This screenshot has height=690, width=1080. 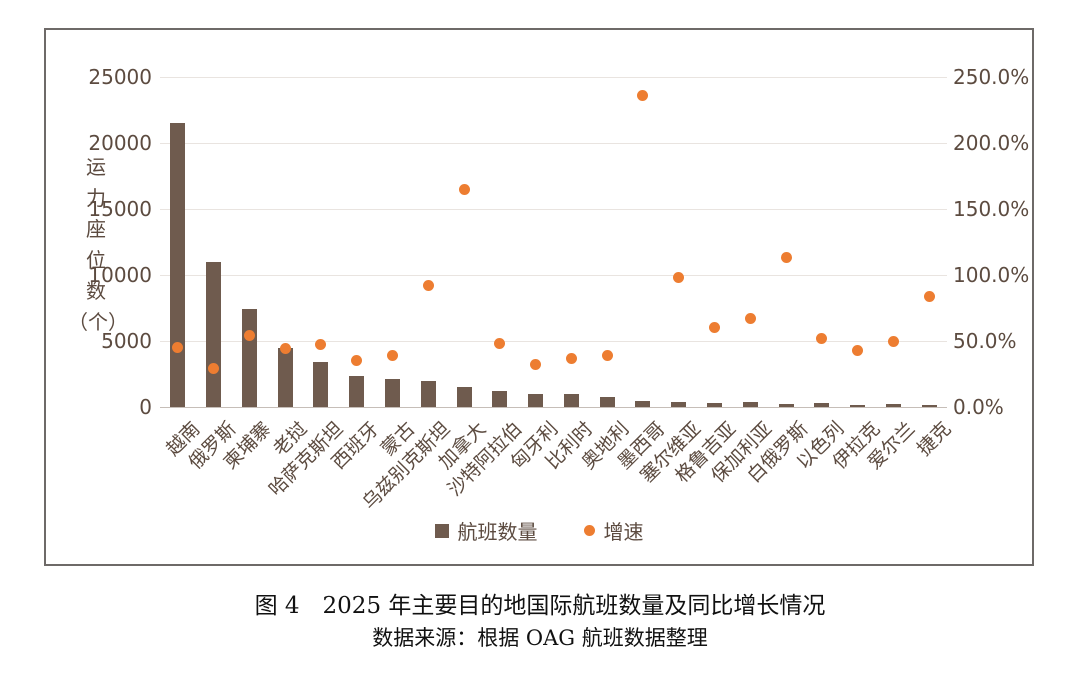 What do you see at coordinates (679, 278) in the screenshot?
I see `growth-dot-塞尔维亚` at bounding box center [679, 278].